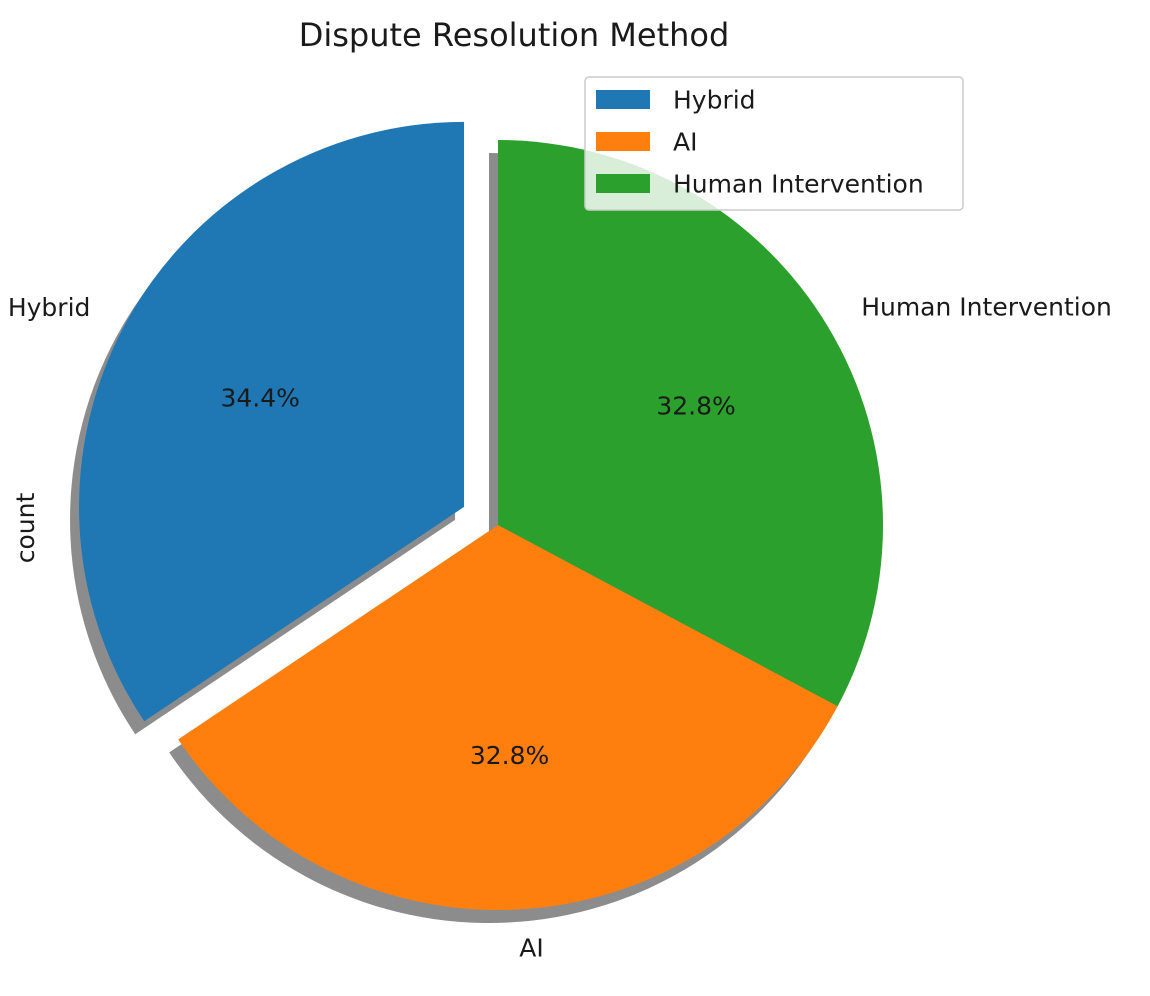 The height and width of the screenshot is (996, 1150). What do you see at coordinates (623, 183) in the screenshot?
I see `legend-swatch-human-intervention` at bounding box center [623, 183].